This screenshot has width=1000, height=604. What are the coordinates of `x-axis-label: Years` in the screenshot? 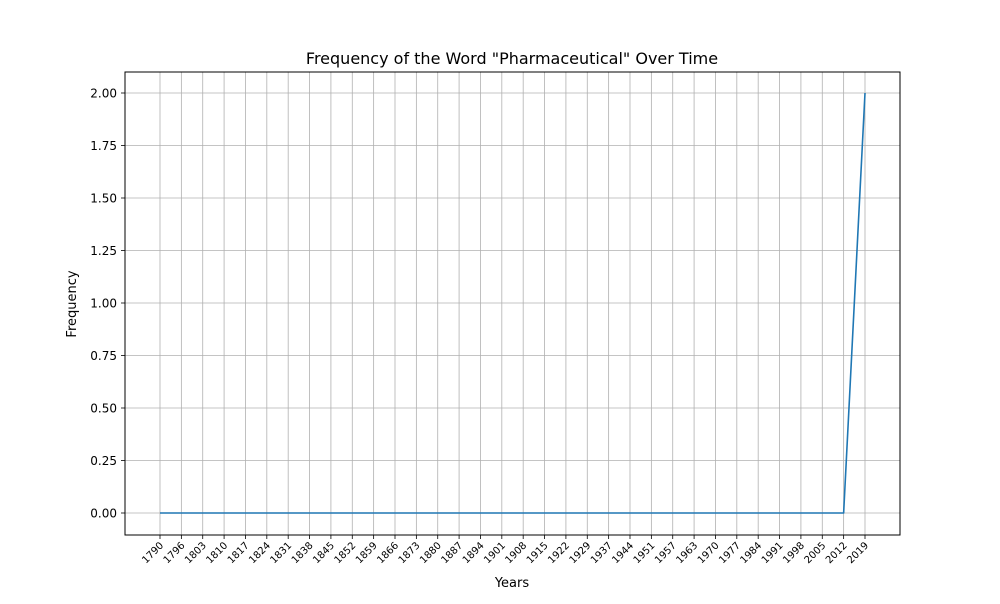 It's located at (512, 583).